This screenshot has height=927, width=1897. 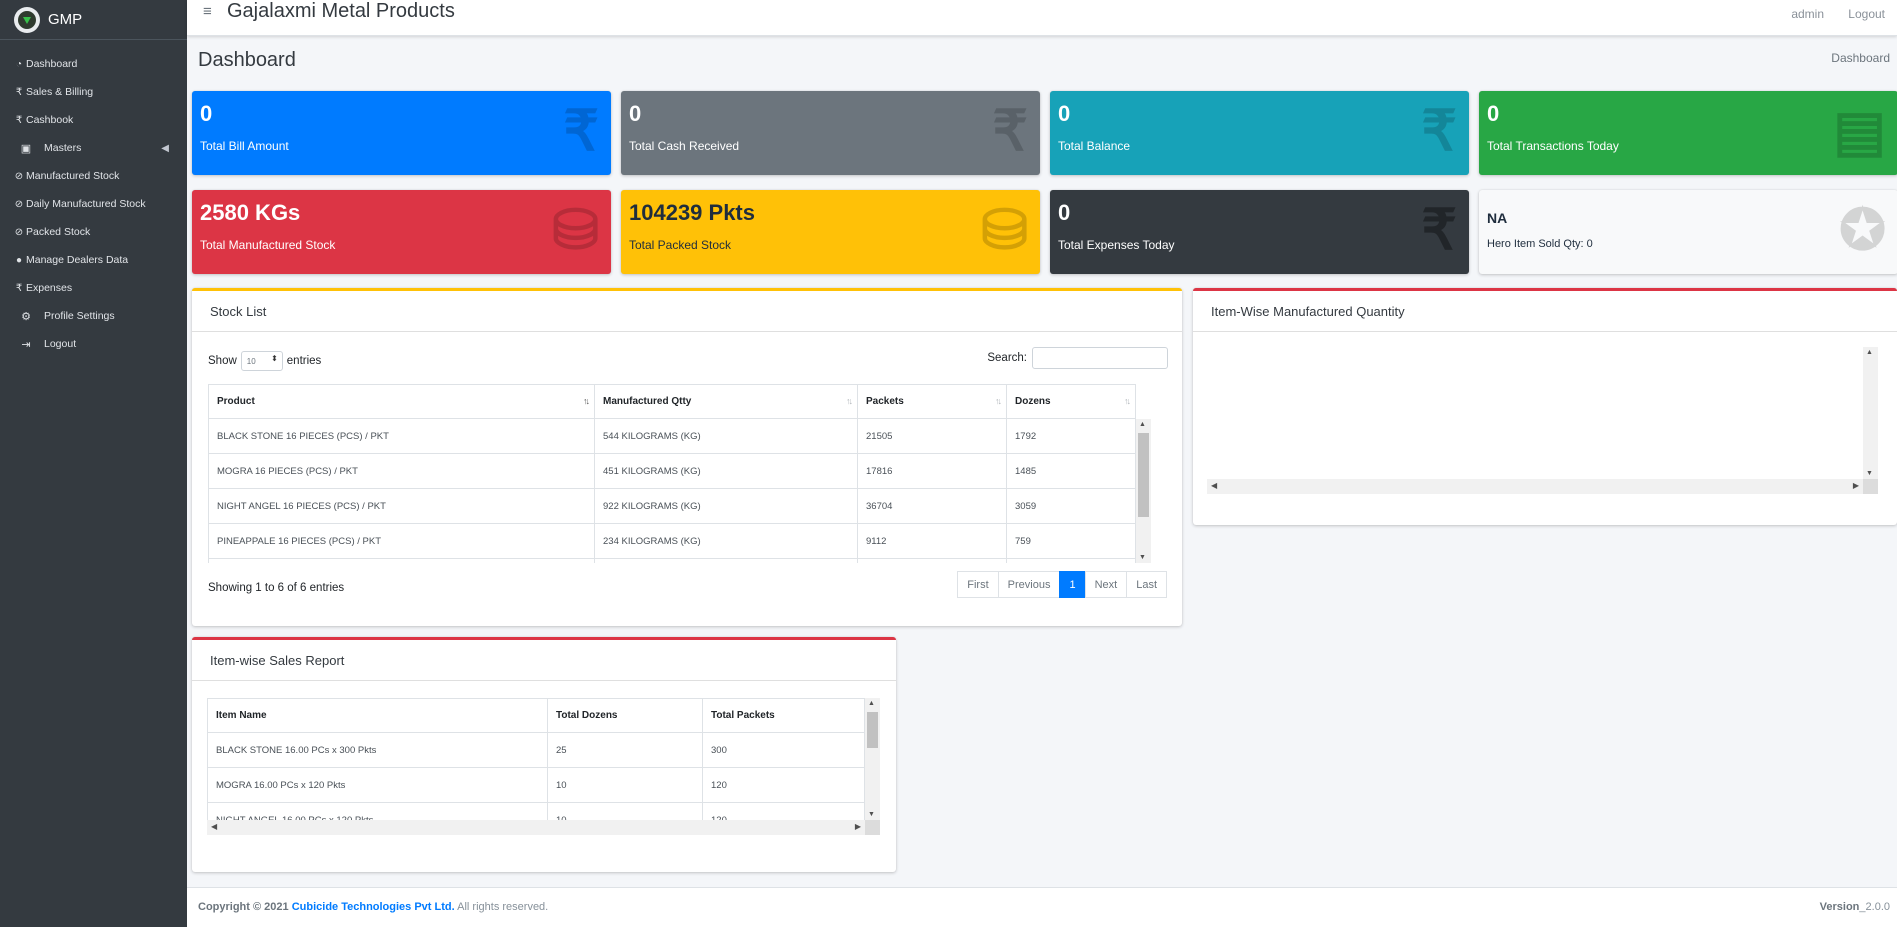 I want to click on column-header-dozens: Dozens ↑↓, so click(x=1071, y=401).